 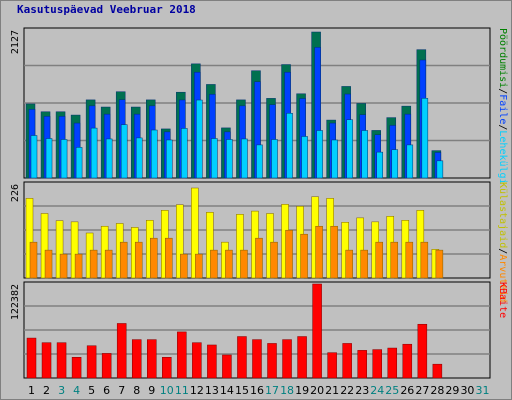 What do you see at coordinates (502, 109) in the screenshot?
I see `legend-item: Faile` at bounding box center [502, 109].